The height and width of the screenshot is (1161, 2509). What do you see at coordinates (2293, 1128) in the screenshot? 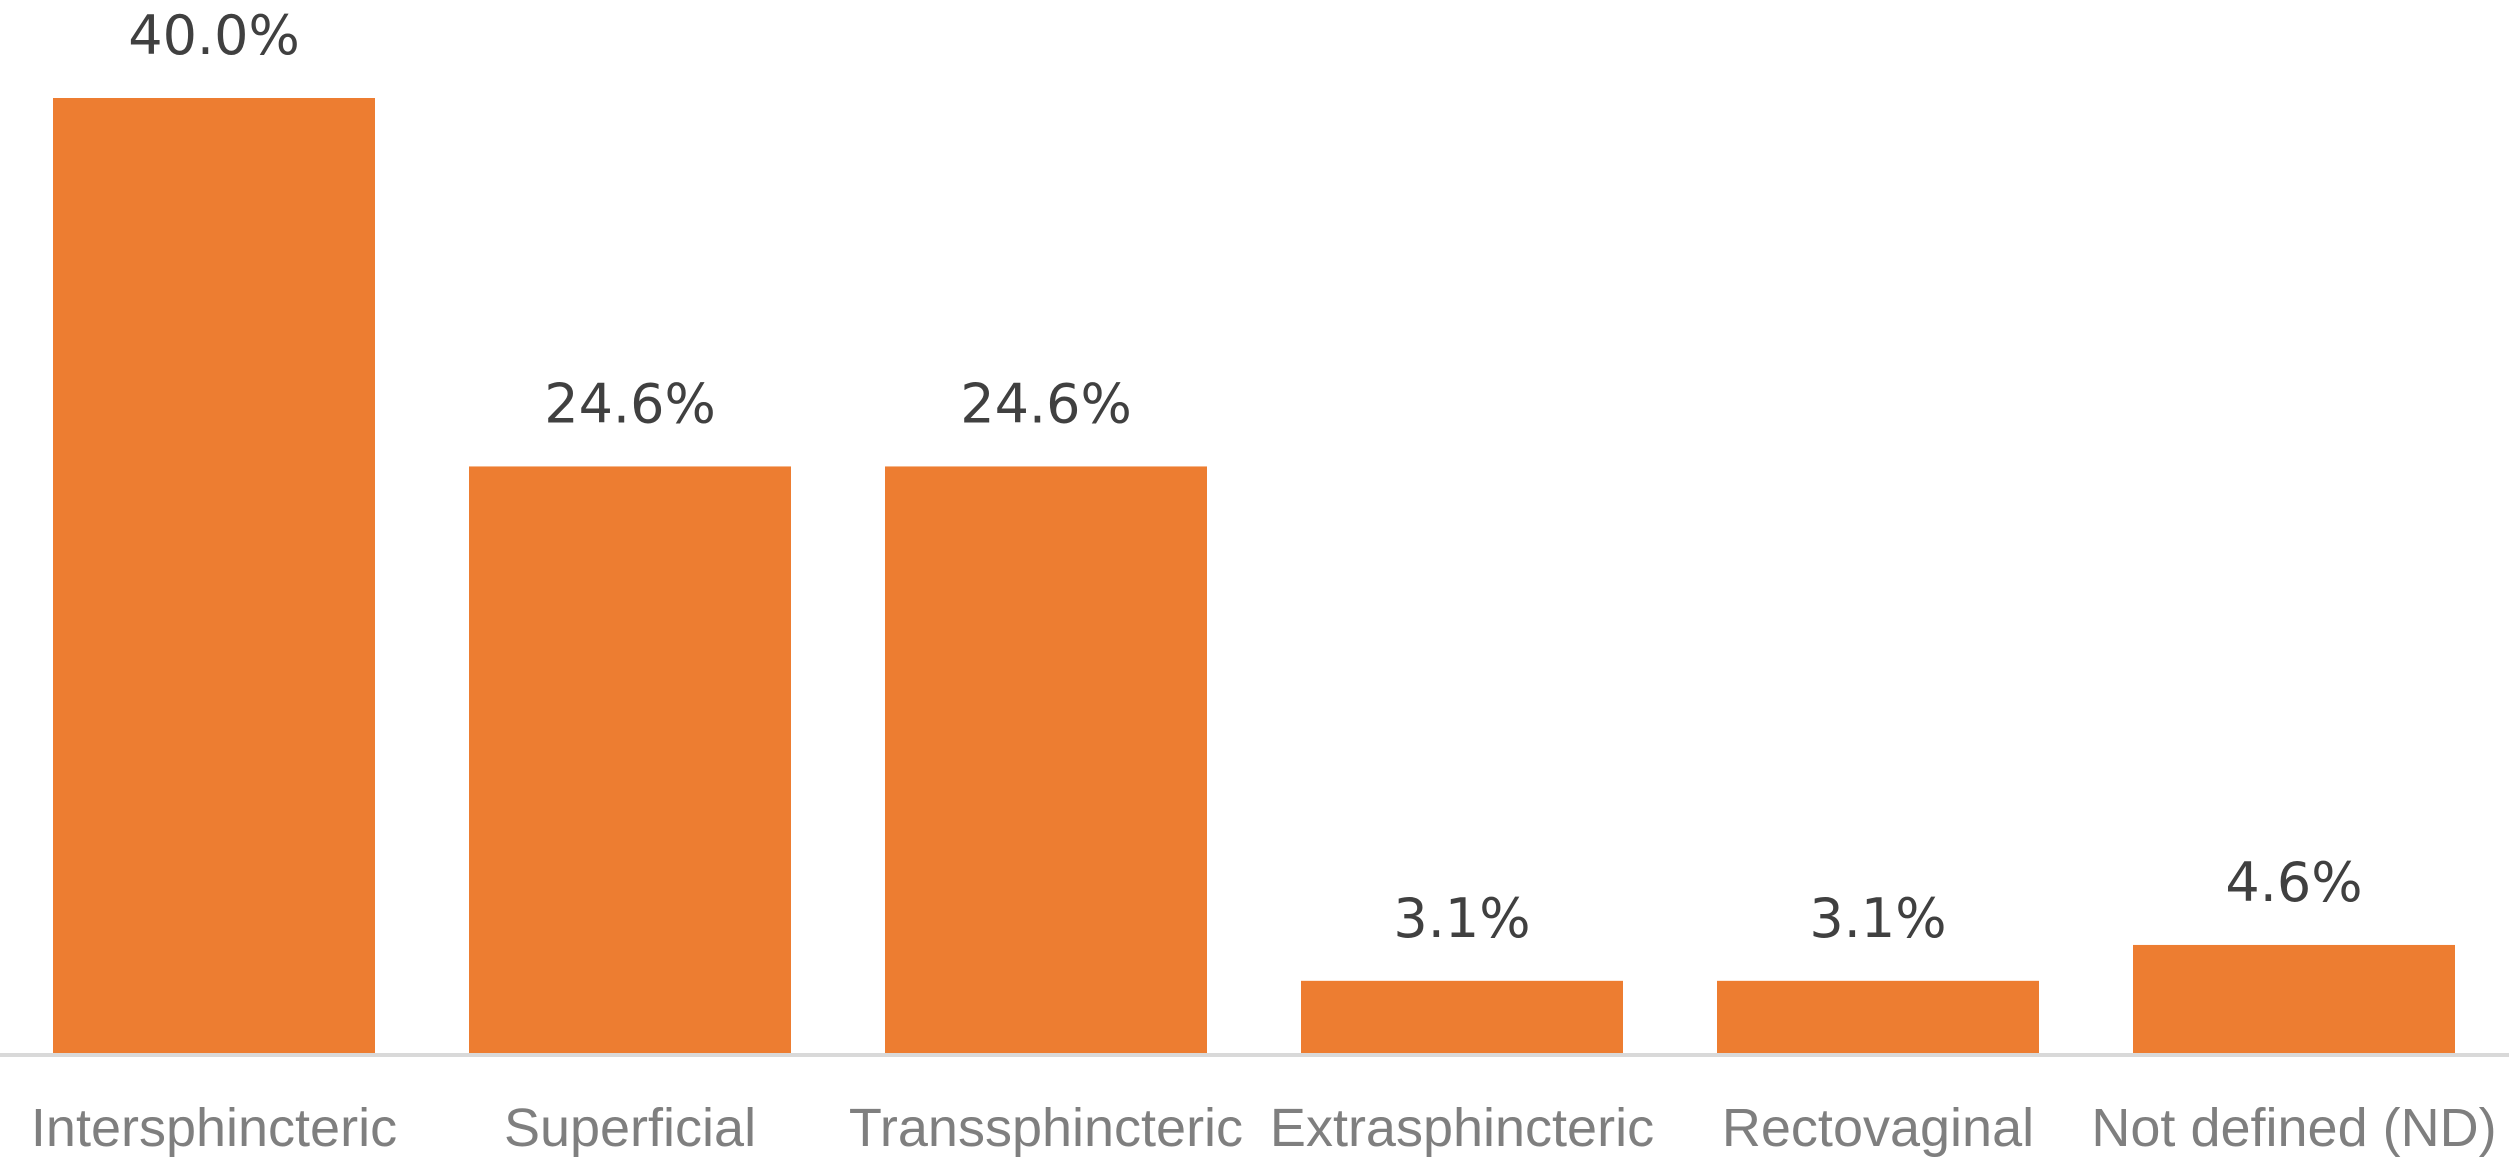
I see `x-tick-label-5: Not defined (ND)` at bounding box center [2293, 1128].